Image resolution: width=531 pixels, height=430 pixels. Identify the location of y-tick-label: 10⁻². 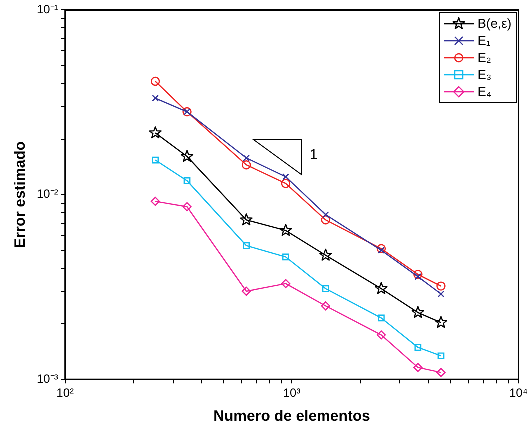
(47, 194).